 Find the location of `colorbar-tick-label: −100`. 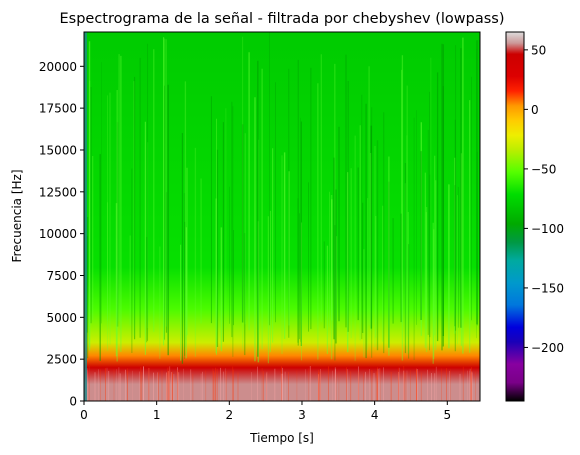

colorbar-tick-label: −100 is located at coordinates (547, 229).